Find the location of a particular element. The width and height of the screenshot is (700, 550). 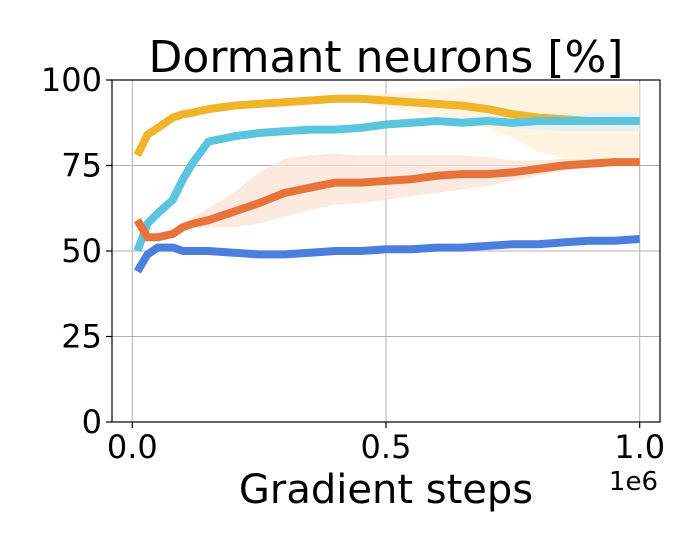

x-tick-label: 1.0 is located at coordinates (639, 447).